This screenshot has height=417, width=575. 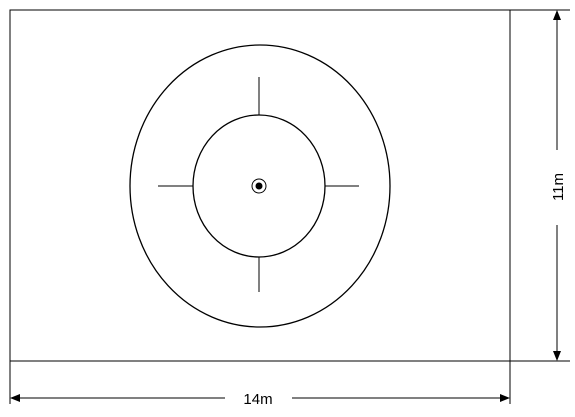 I want to click on height-dimension: 11m, so click(x=558, y=185).